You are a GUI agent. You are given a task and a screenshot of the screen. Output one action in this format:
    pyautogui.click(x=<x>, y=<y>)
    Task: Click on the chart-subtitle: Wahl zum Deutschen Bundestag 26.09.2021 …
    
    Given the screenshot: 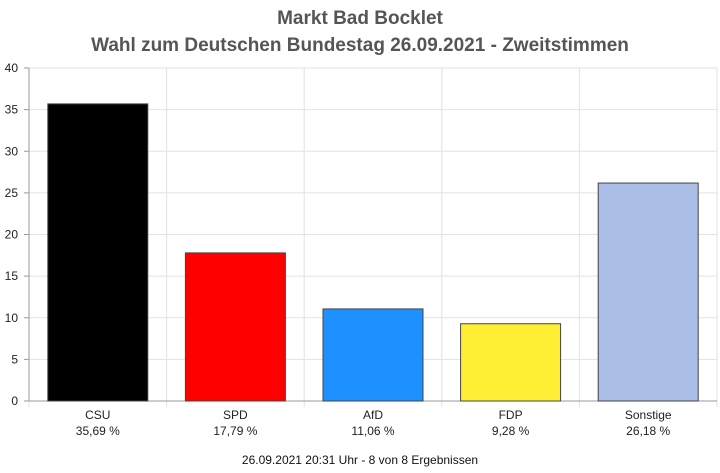 What is the action you would take?
    pyautogui.click(x=360, y=45)
    